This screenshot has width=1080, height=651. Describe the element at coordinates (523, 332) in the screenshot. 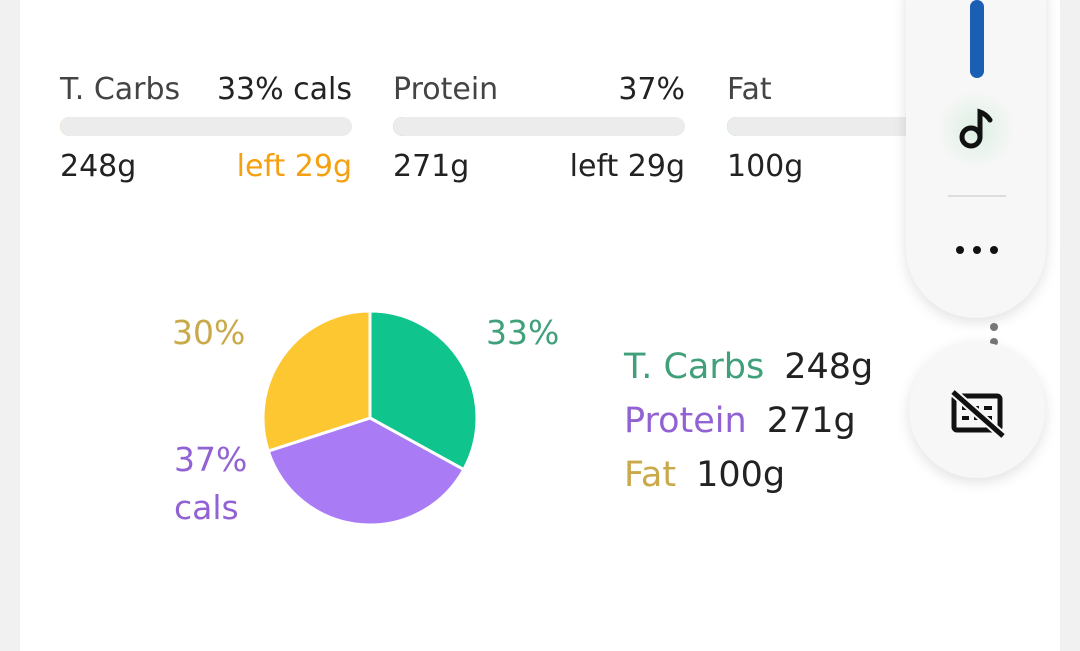

I see `slice-label: 33%` at that location.